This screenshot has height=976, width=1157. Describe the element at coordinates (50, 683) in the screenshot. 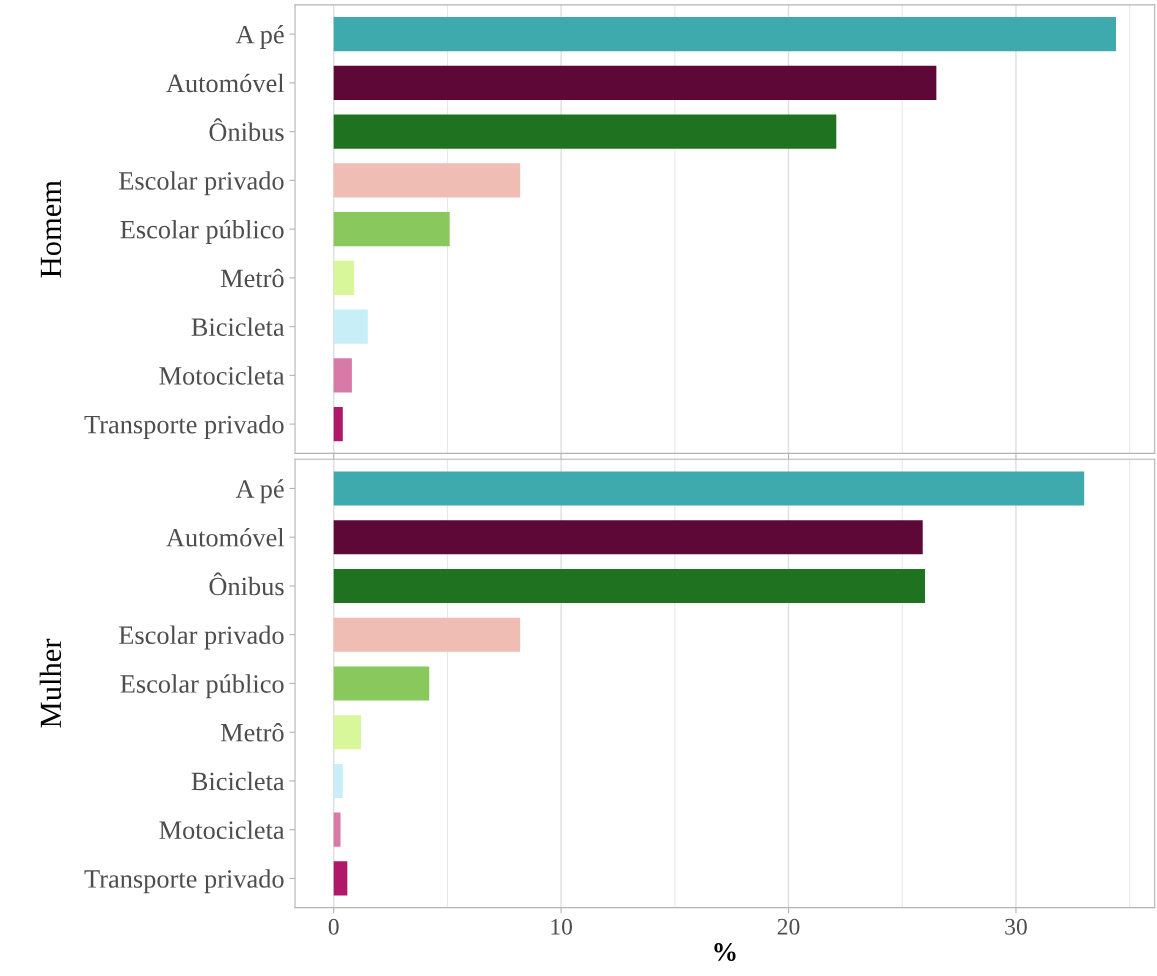

I see `y-axis-title: Mulher` at that location.